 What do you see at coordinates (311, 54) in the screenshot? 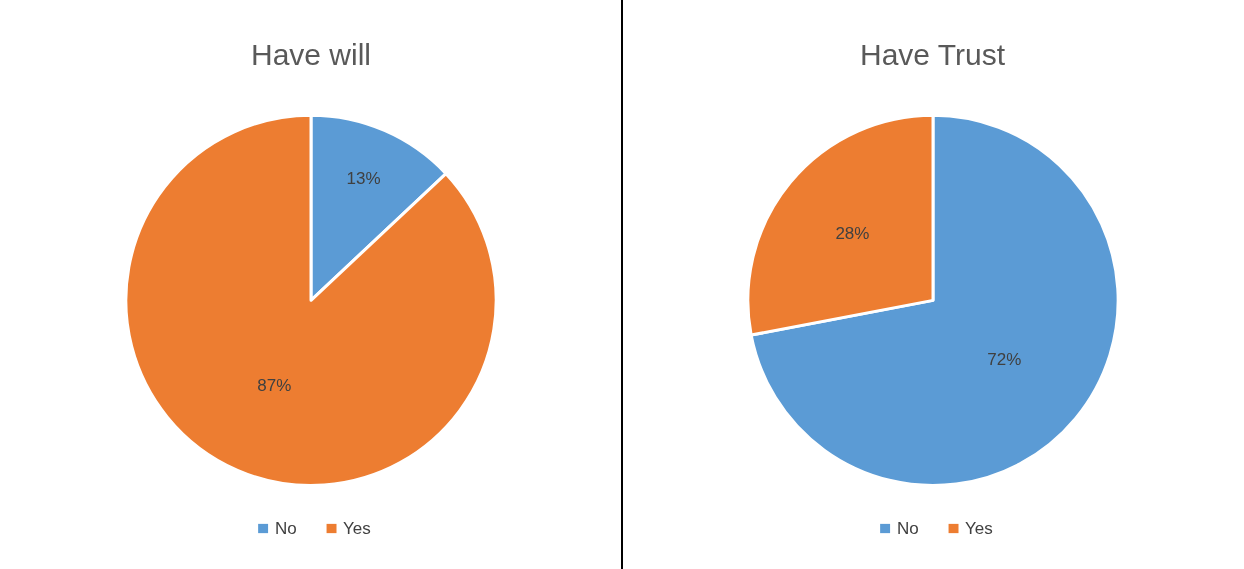
I see `chart-title: Have will` at bounding box center [311, 54].